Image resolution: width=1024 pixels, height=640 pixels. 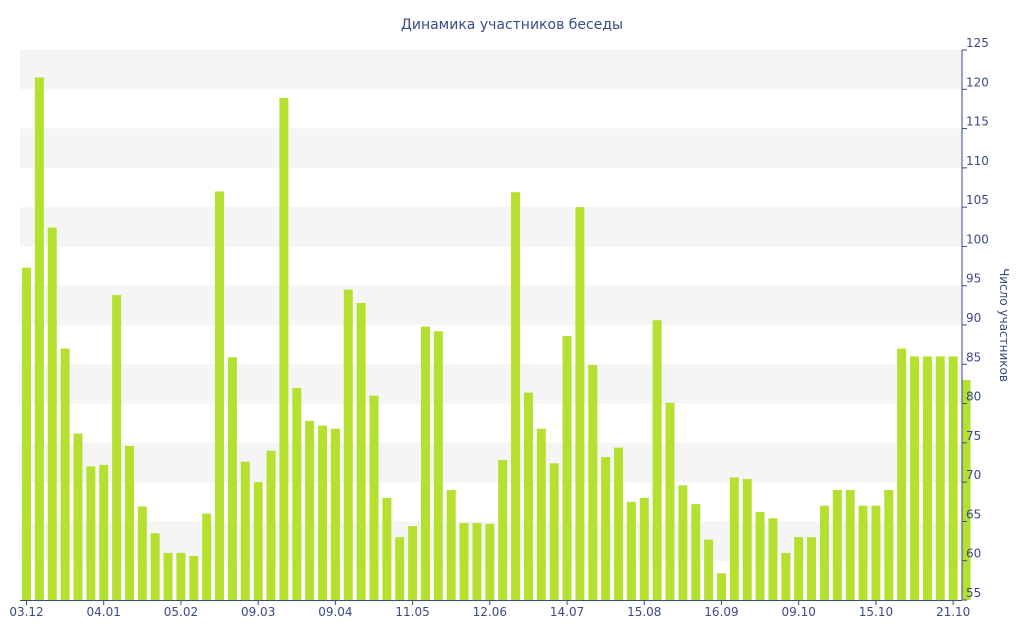 I want to click on y-tick-label: 85, so click(x=973, y=357).